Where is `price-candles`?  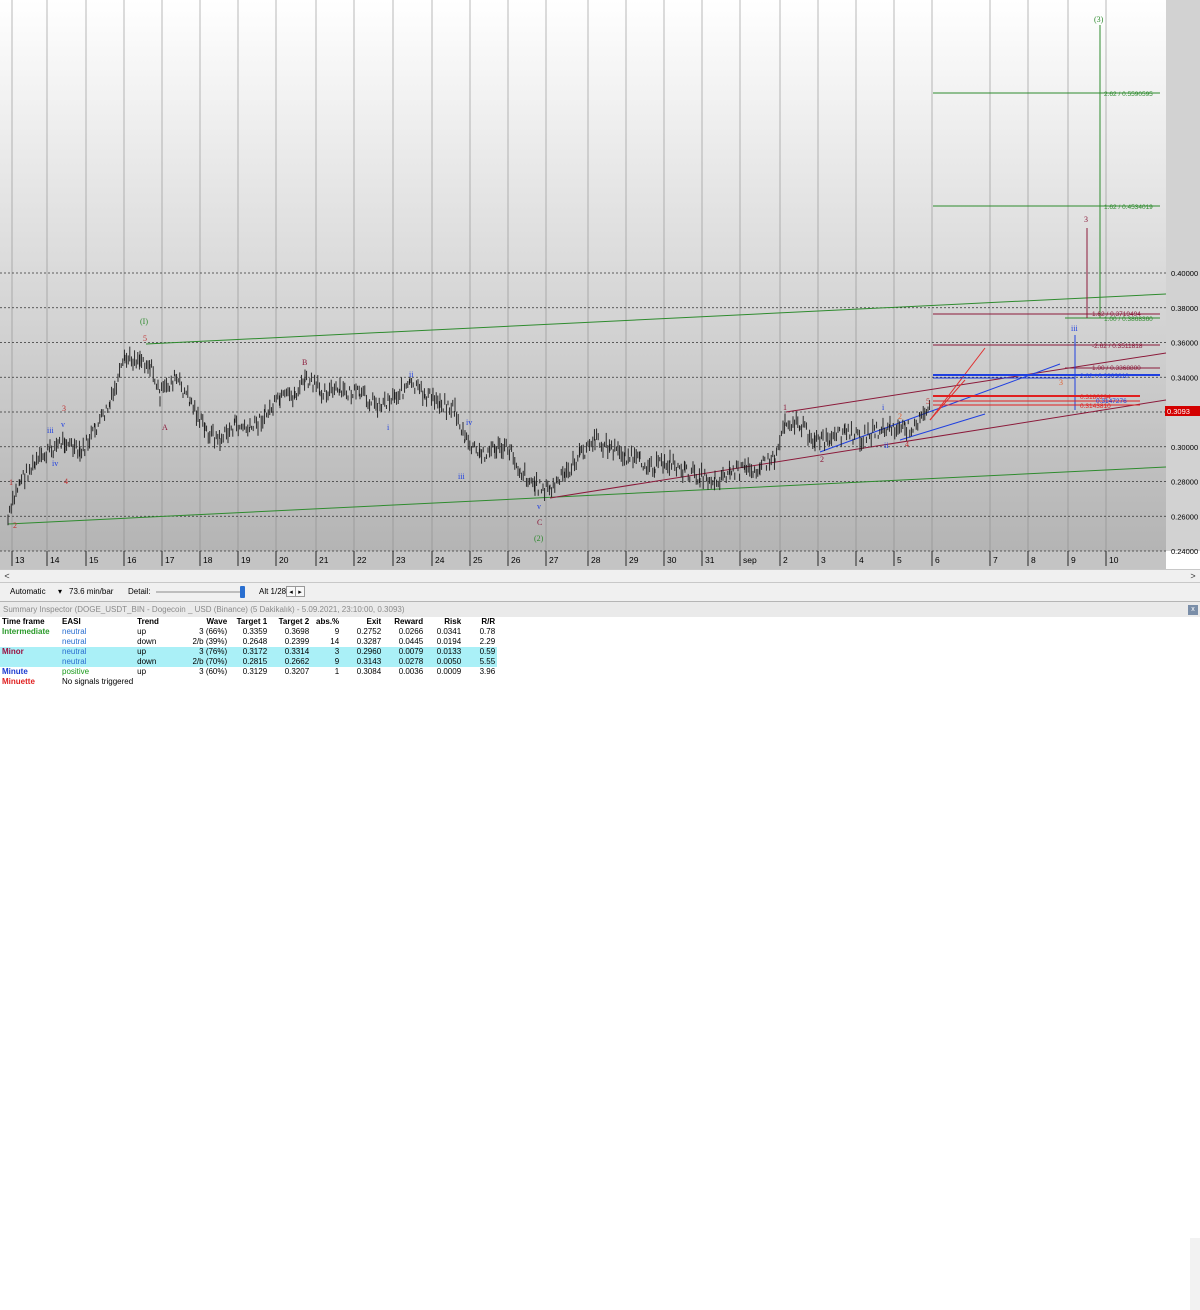
price-candles is located at coordinates (469, 436).